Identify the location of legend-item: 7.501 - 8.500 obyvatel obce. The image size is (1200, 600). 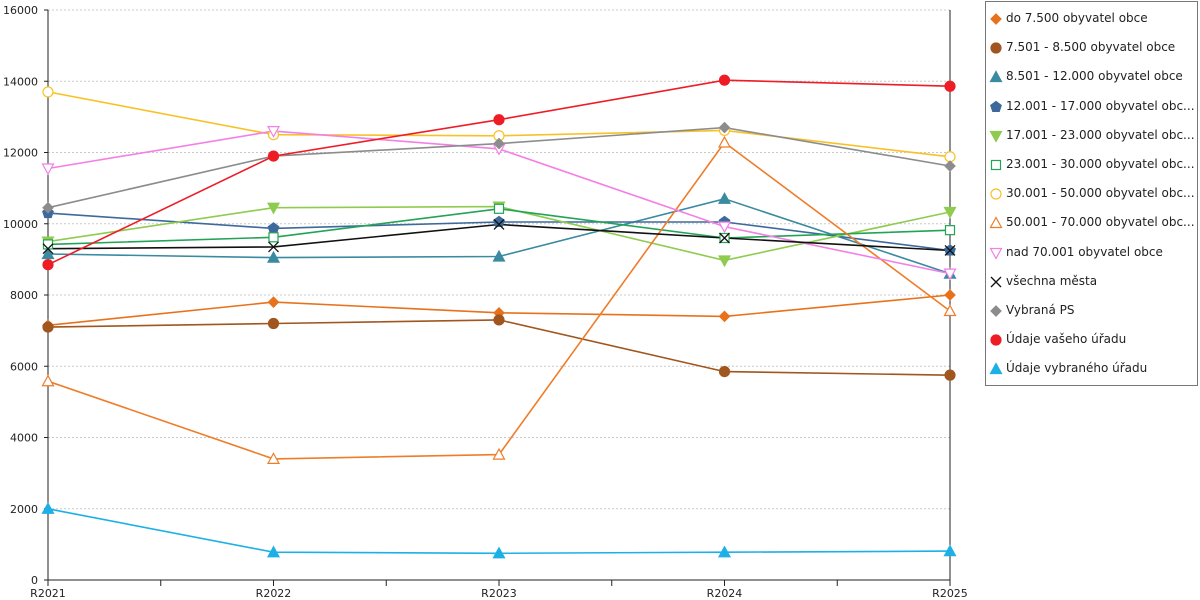
(1091, 47).